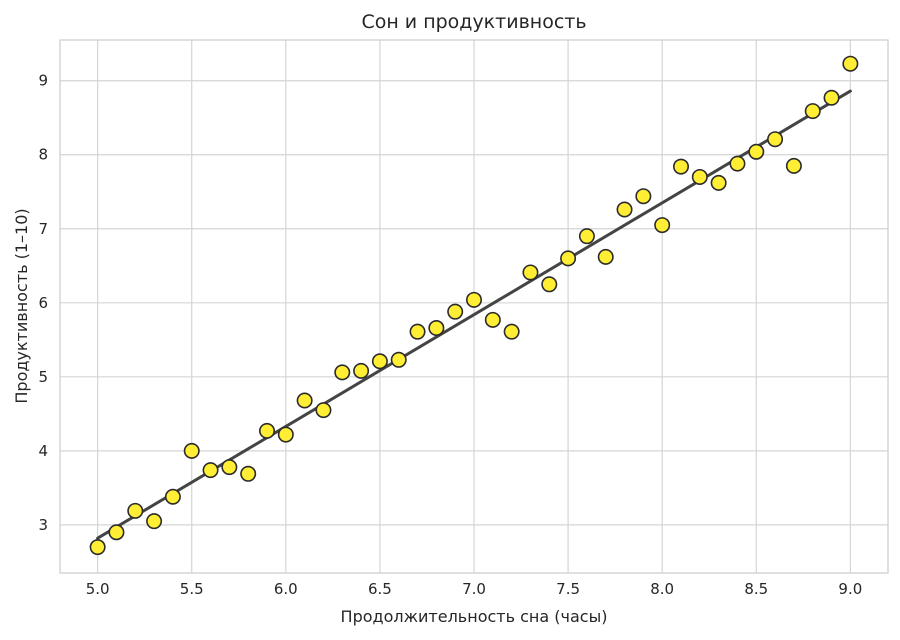 The width and height of the screenshot is (900, 640). I want to click on y-tick-label: 4, so click(43, 451).